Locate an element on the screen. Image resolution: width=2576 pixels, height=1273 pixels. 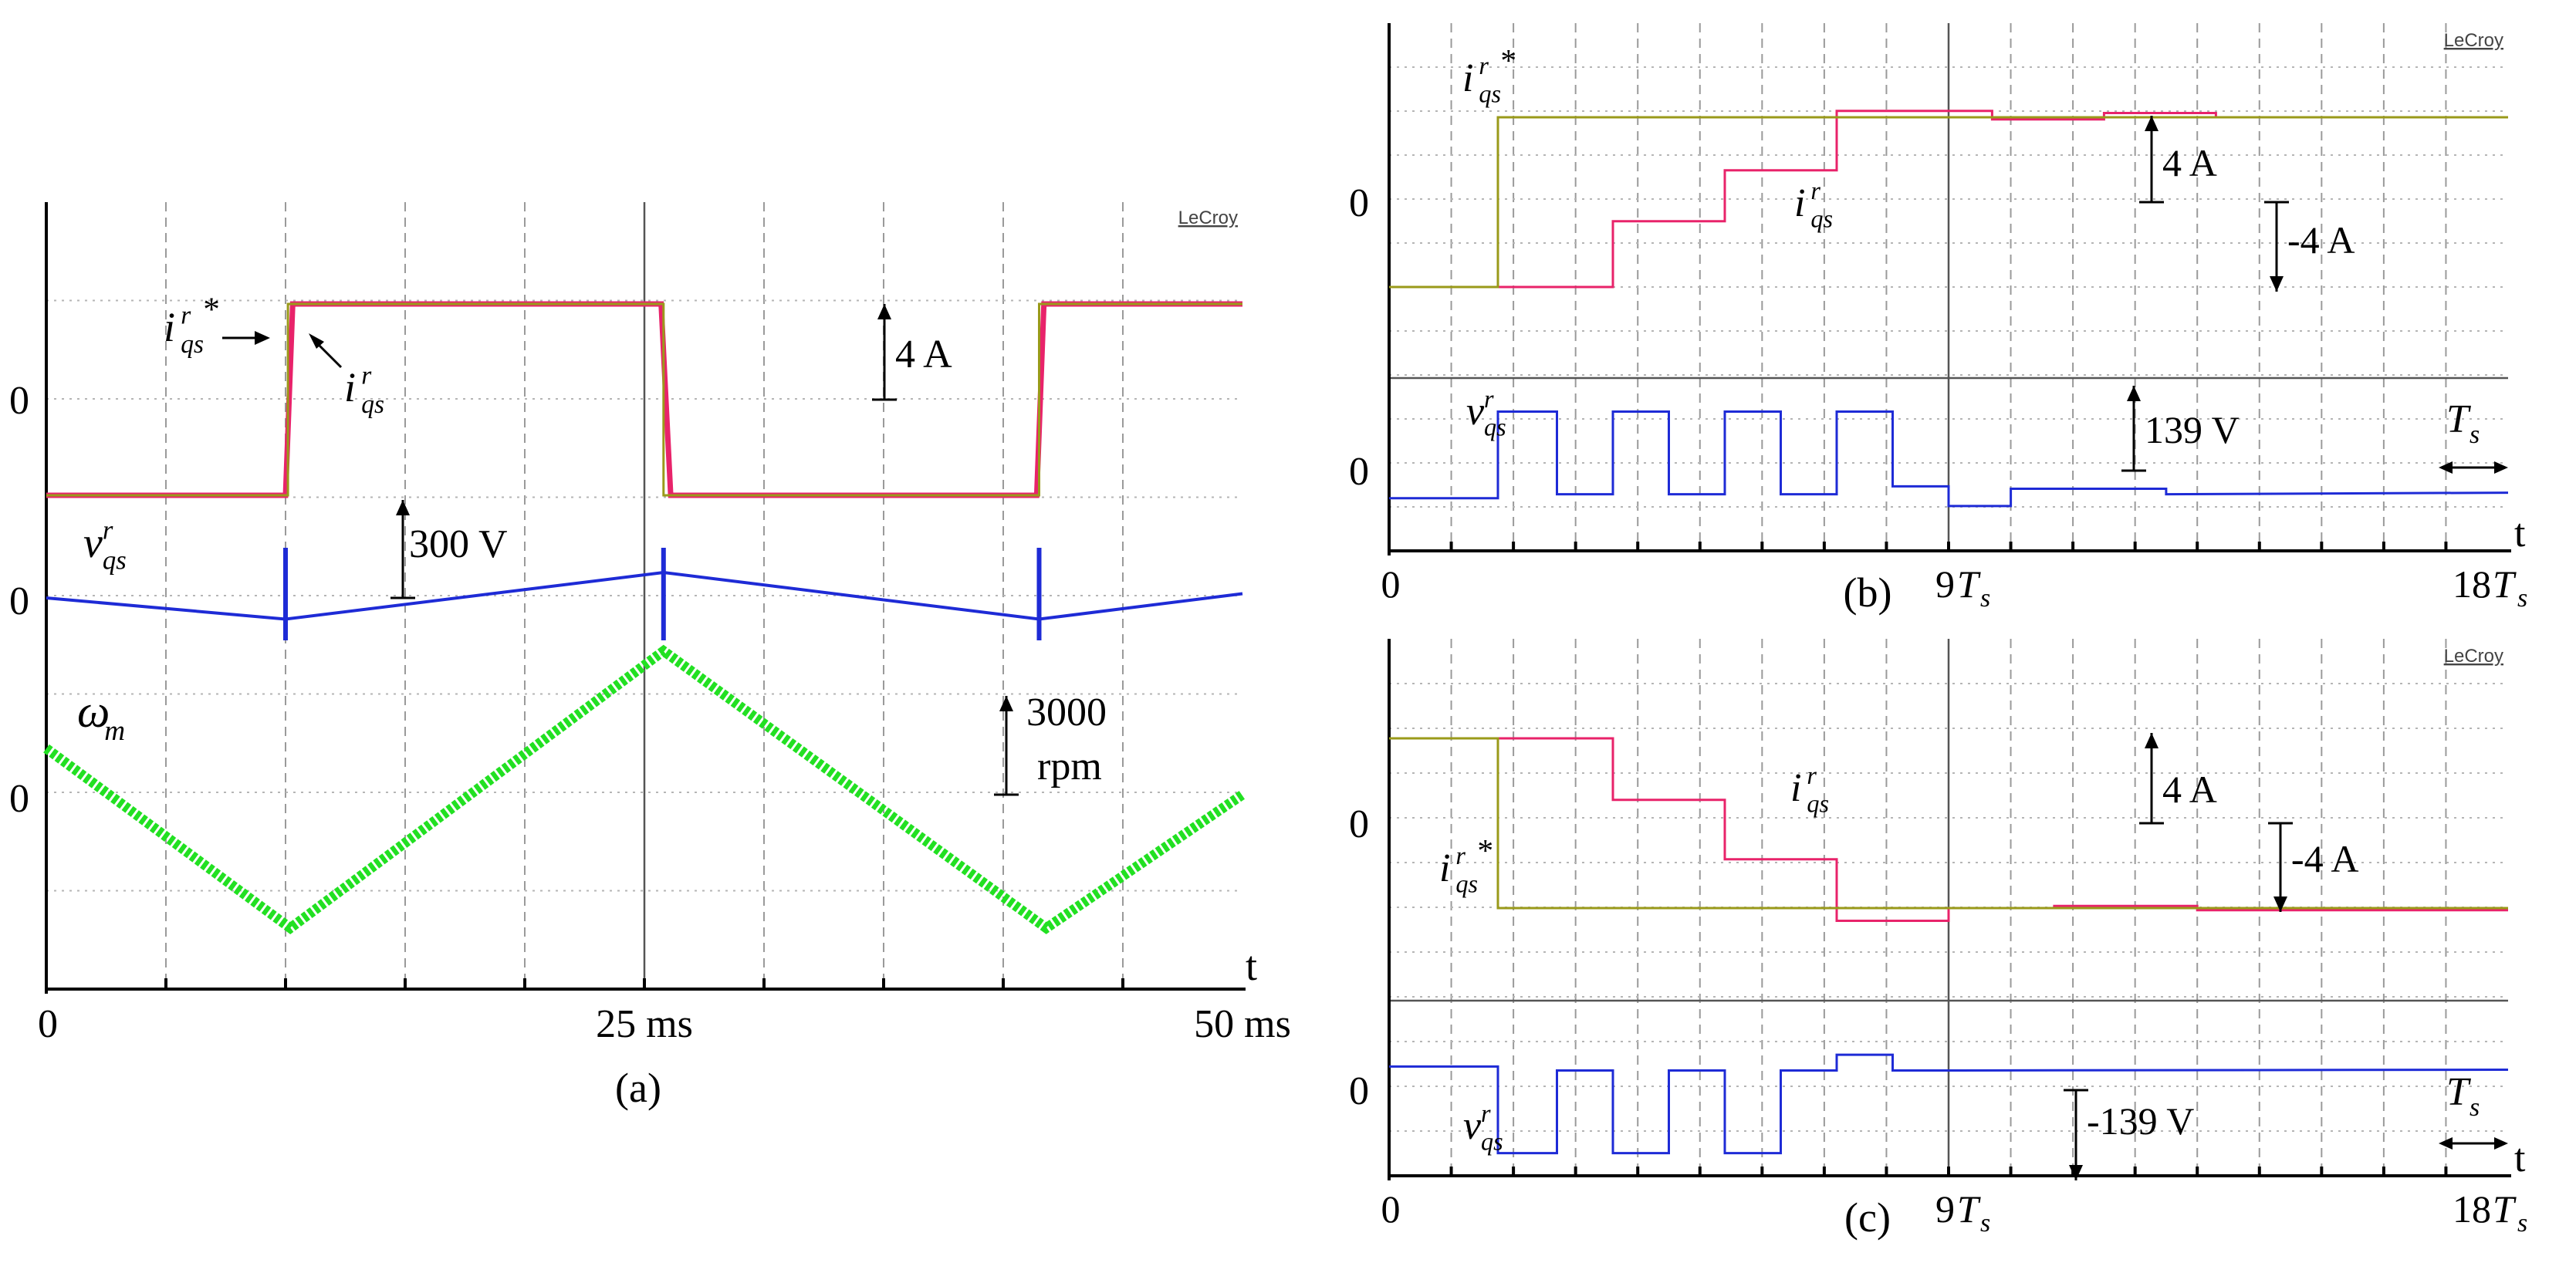
a-xtick-0: 0 is located at coordinates (48, 1024).